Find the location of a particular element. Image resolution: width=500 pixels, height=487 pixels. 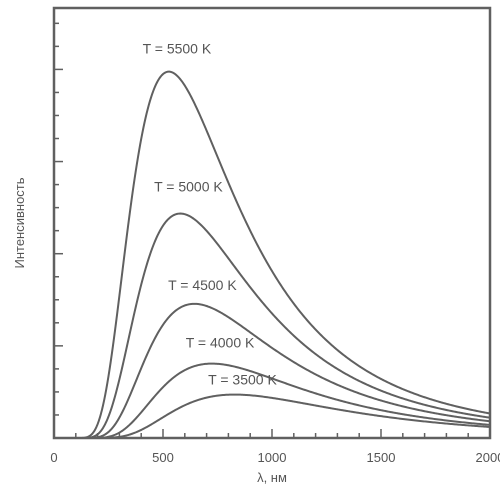

x-tick-label: 500 is located at coordinates (163, 457).